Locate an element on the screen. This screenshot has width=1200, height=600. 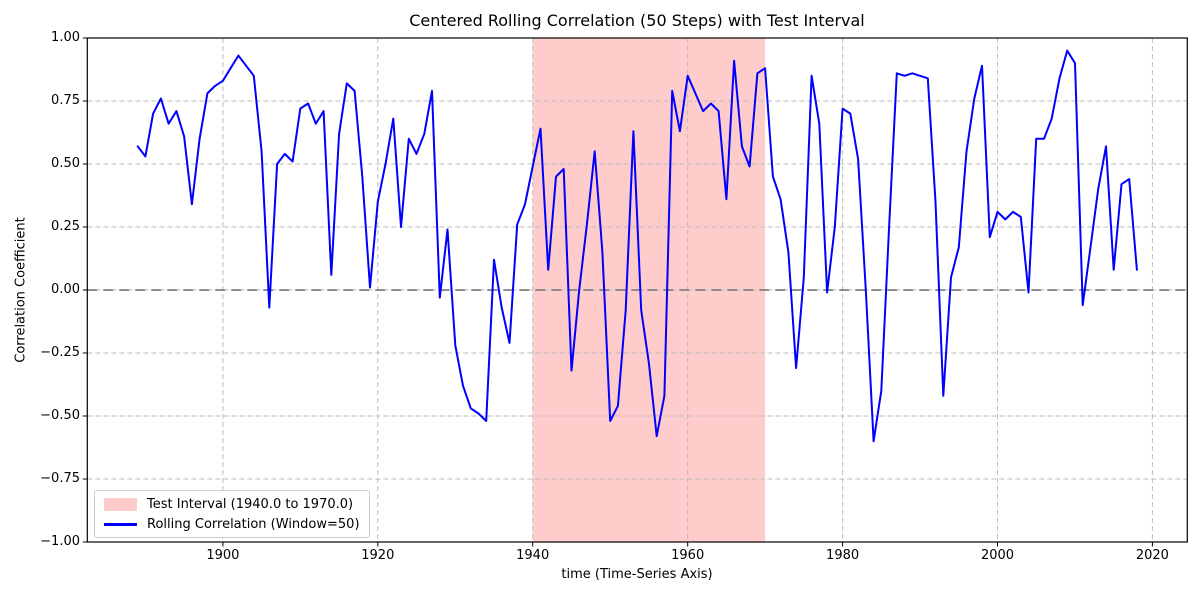
y-tick-label: 1.00 is located at coordinates (65, 37).